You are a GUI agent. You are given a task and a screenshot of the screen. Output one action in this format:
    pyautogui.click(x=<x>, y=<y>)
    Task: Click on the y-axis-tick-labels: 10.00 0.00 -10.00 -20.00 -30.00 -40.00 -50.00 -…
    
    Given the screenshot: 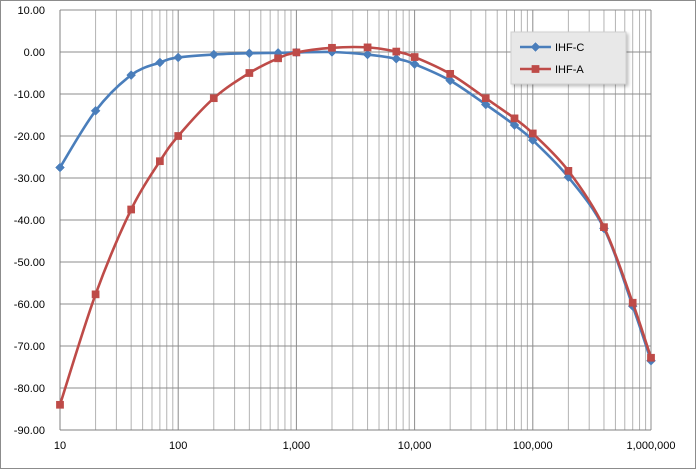 What is the action you would take?
    pyautogui.click(x=29, y=221)
    